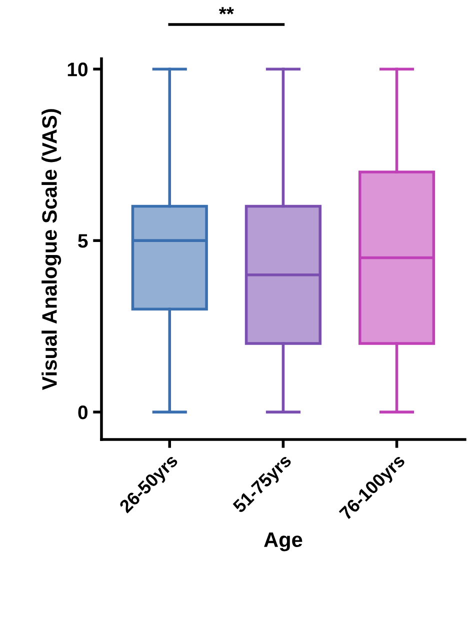 The width and height of the screenshot is (472, 619). I want to click on y-tick-label: 0, so click(83, 413).